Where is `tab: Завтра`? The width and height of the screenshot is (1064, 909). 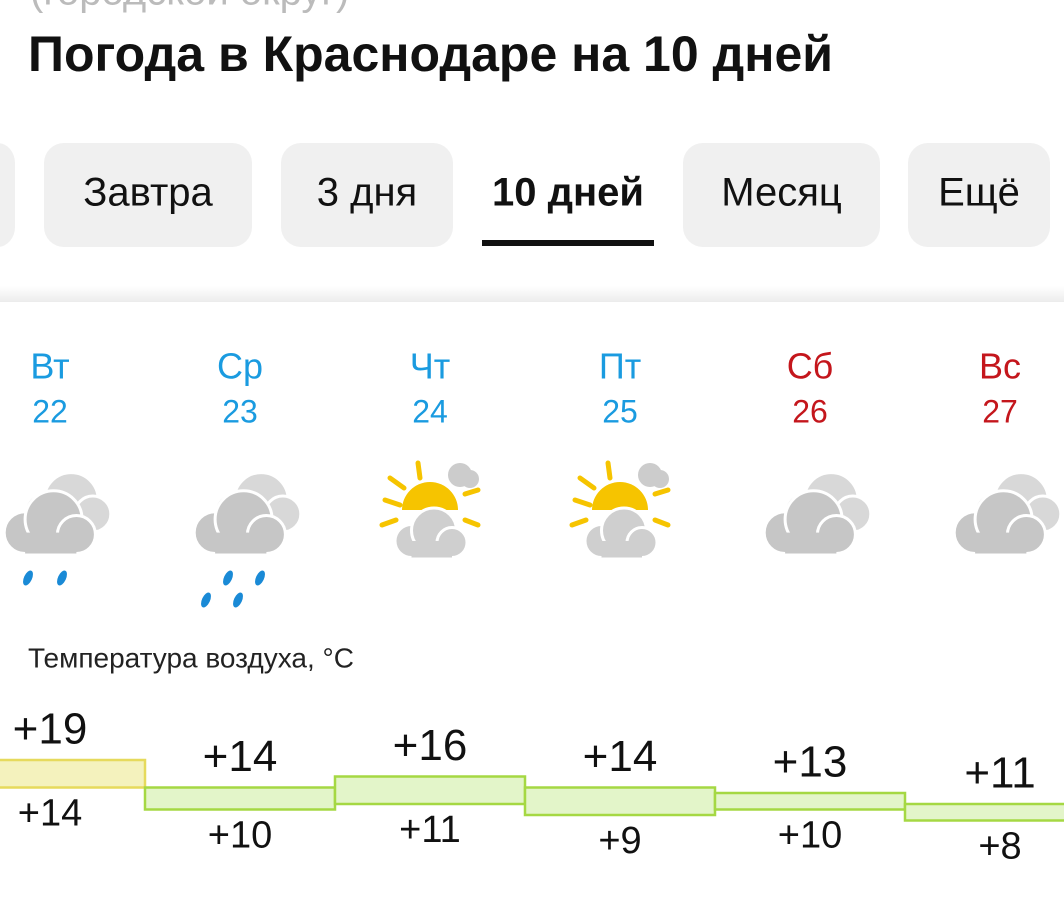 tab: Завтра is located at coordinates (148, 195).